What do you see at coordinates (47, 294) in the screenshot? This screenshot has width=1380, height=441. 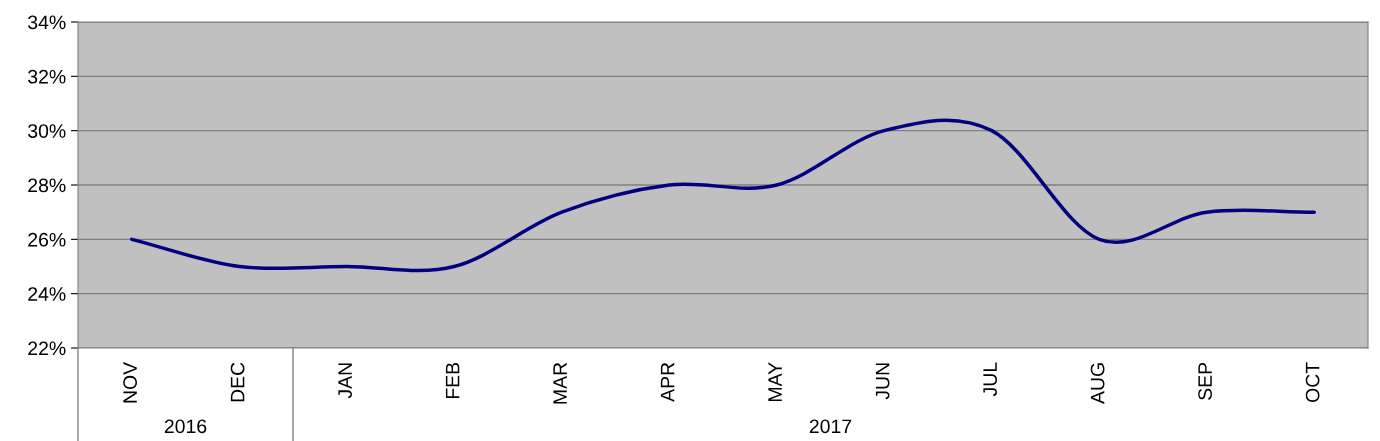 I see `y-tick-label: 24%` at bounding box center [47, 294].